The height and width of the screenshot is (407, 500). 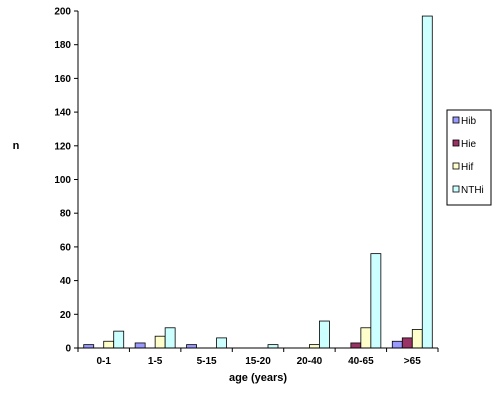 I want to click on x-tick-label: 1-5, so click(x=155, y=361).